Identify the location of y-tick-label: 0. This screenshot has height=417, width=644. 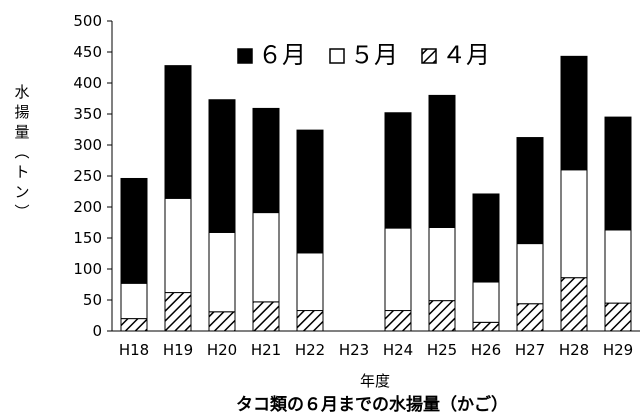
(97, 331).